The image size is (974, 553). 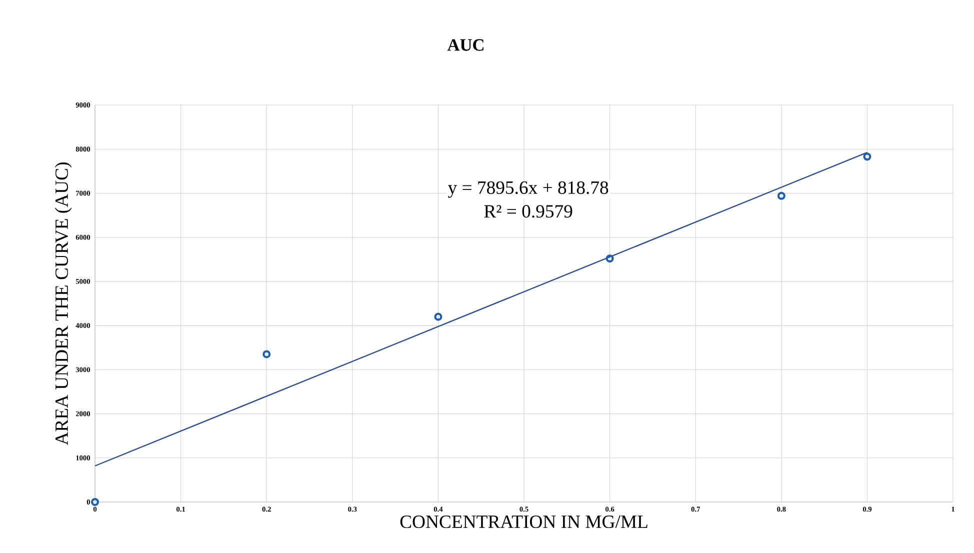 What do you see at coordinates (63, 304) in the screenshot?
I see `y-axis-title: AREA UNDER THE CURVE (AUC)` at bounding box center [63, 304].